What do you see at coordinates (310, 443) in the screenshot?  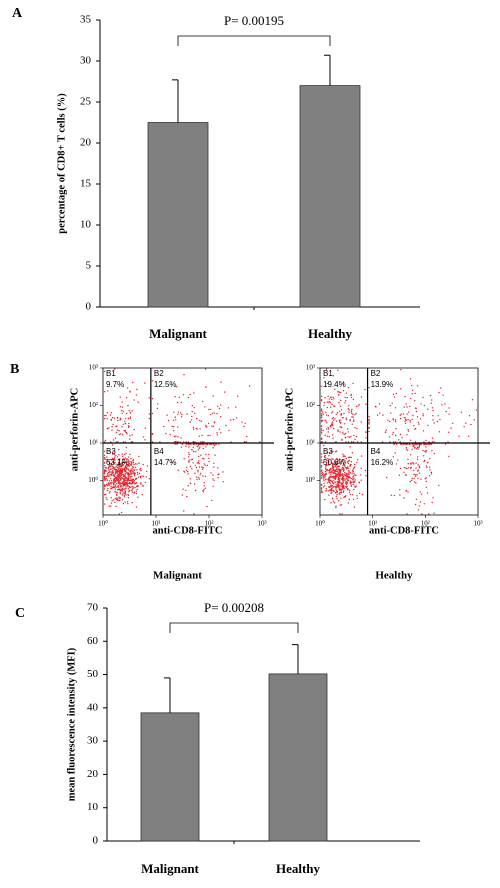 I see `y-tick-label: 10¹` at bounding box center [310, 443].